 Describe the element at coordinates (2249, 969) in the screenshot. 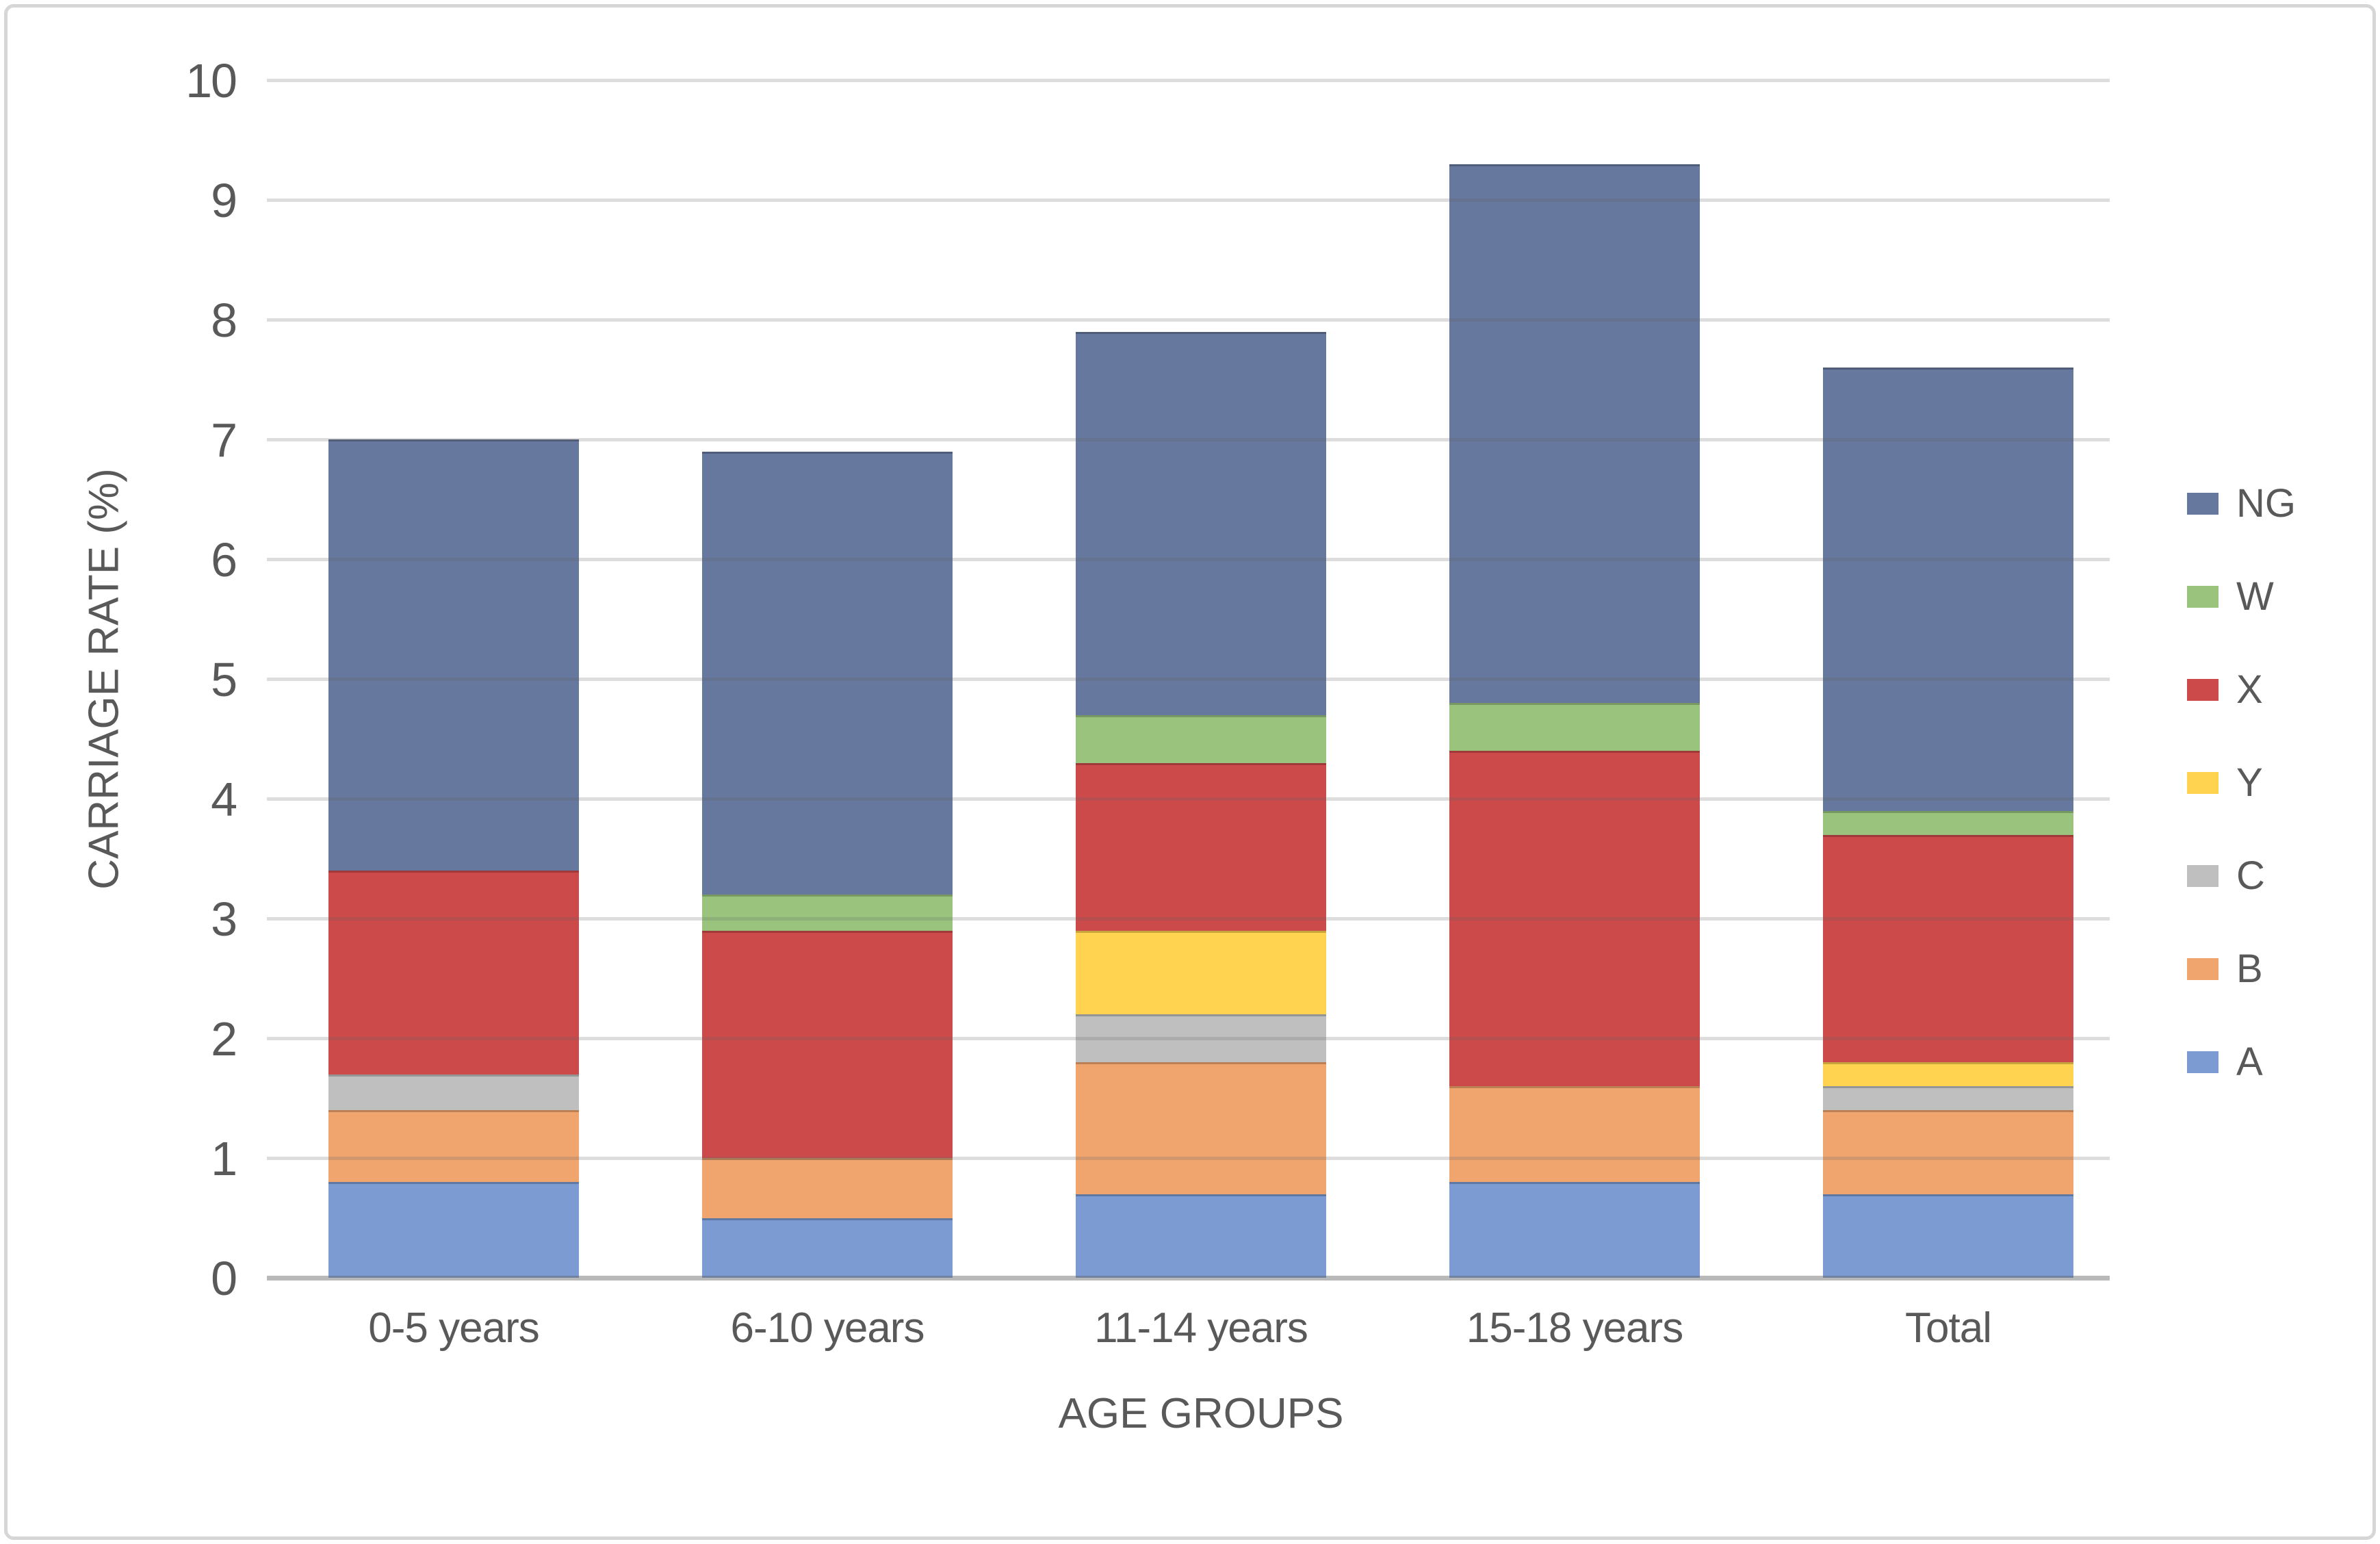

I see `legend-label: B` at that location.